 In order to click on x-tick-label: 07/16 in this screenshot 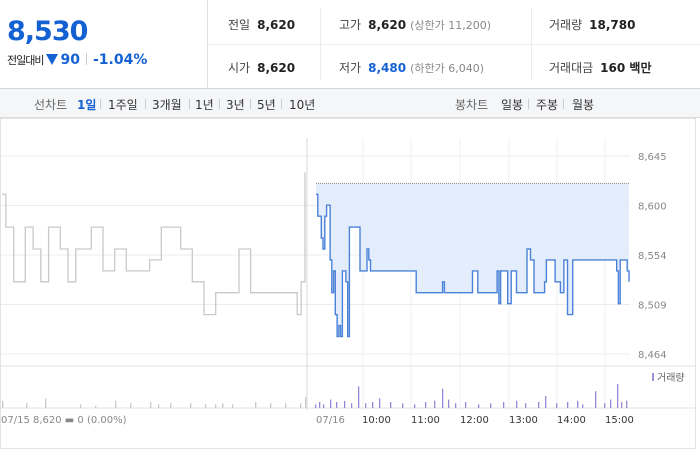, I will do `click(330, 420)`.